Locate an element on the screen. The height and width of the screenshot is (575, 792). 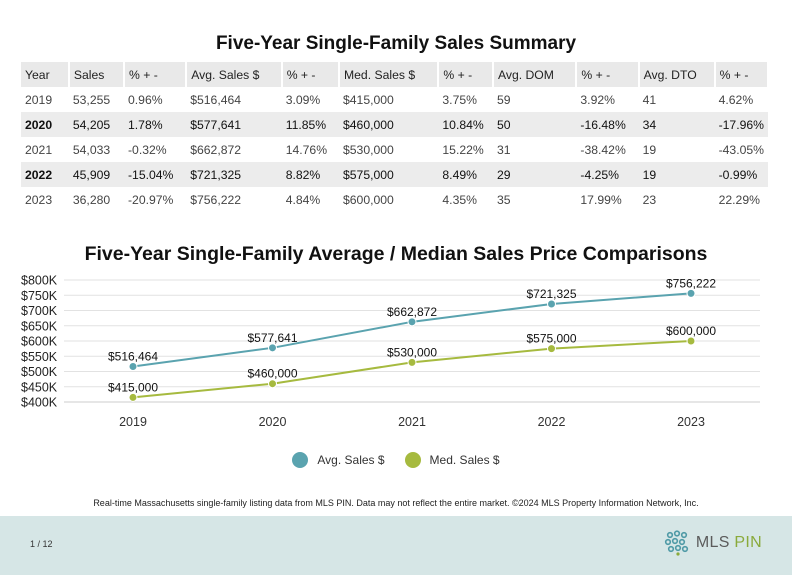
cell-med-sales: $575,000 is located at coordinates (368, 174).